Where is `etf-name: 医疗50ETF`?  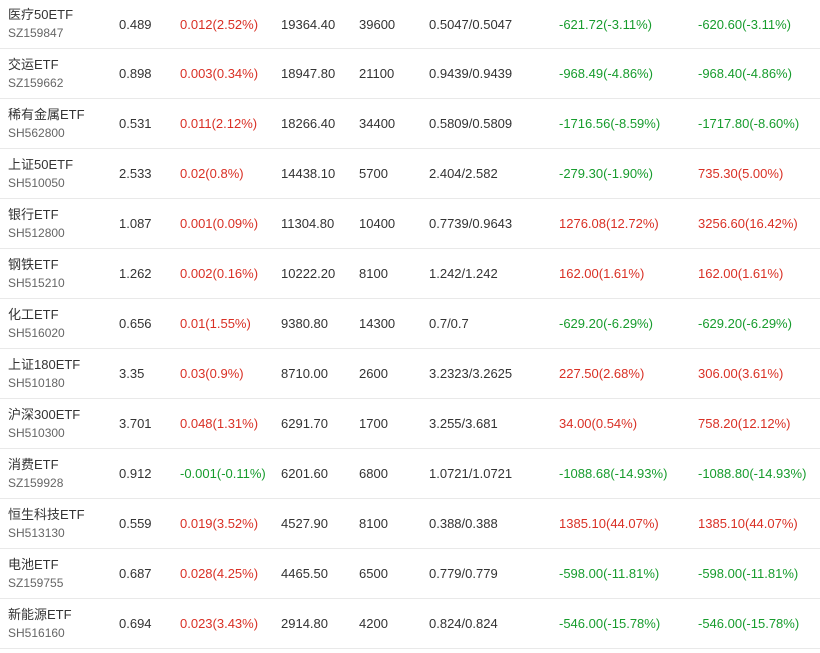 etf-name: 医疗50ETF is located at coordinates (41, 14).